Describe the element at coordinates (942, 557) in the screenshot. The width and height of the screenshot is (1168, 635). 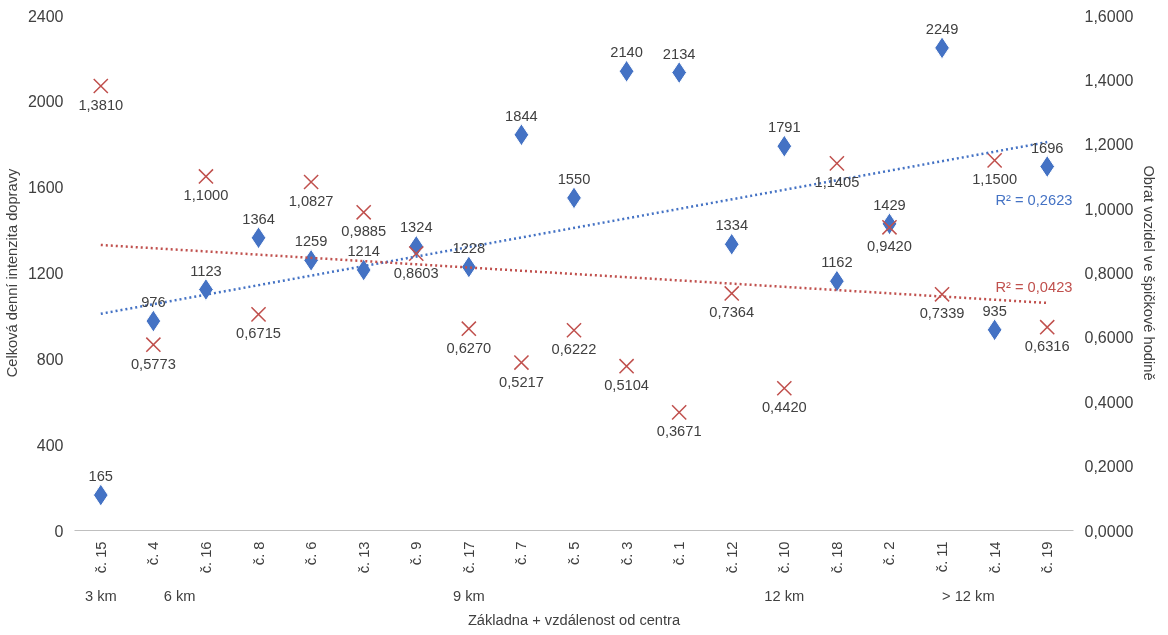
I see `x-tick-label: č. 11` at that location.